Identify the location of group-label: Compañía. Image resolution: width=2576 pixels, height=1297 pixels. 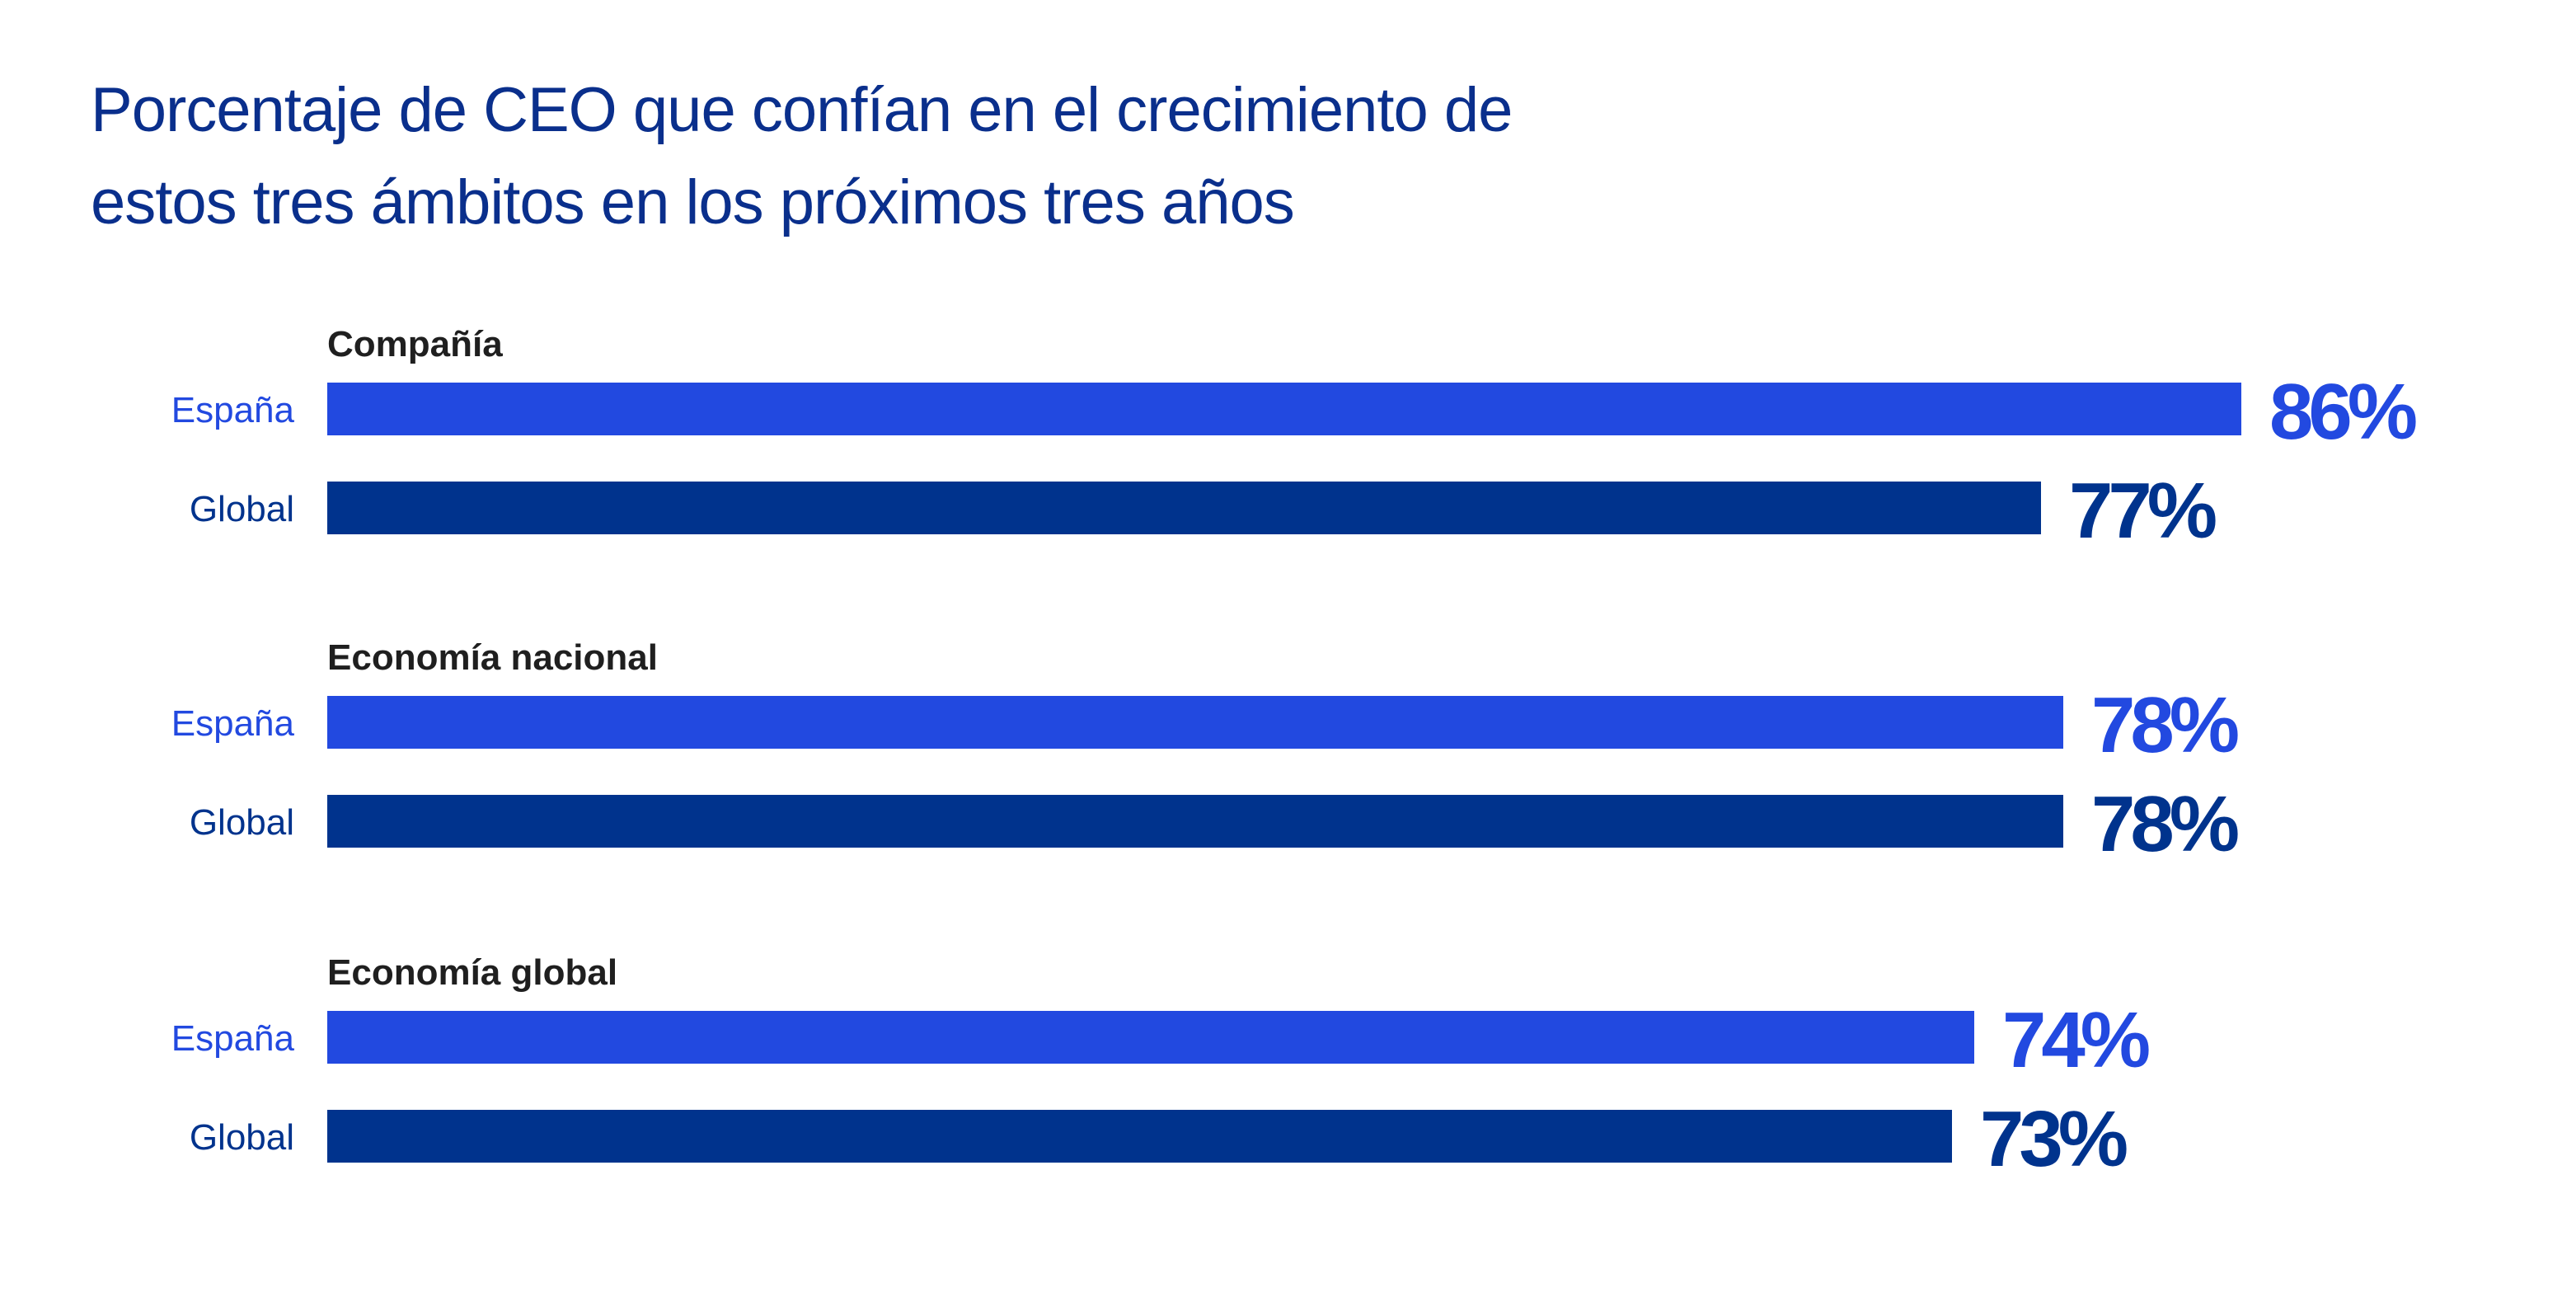
(415, 344).